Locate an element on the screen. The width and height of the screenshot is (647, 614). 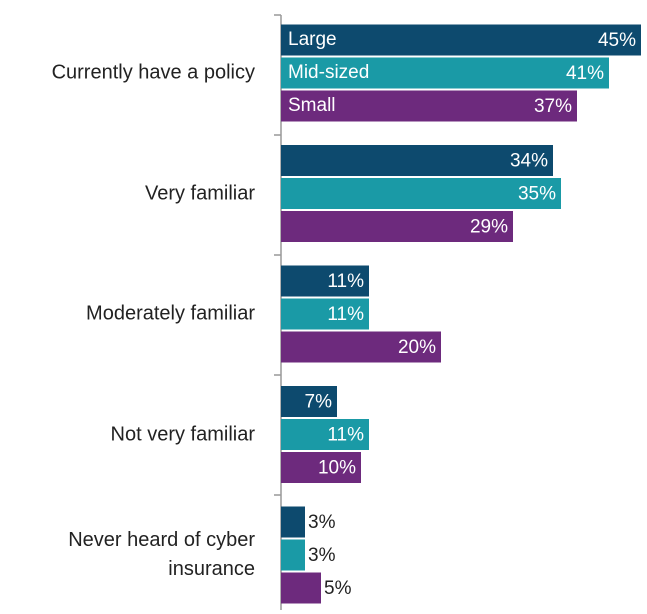
category-label: Currently have a policy is located at coordinates (153, 72).